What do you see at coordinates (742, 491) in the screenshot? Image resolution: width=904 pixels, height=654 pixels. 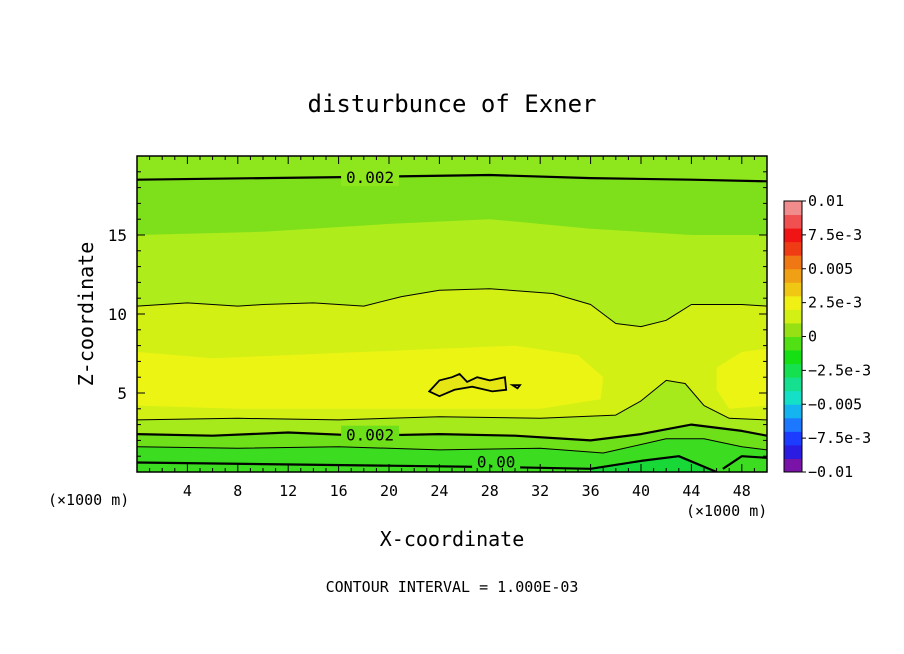 I see `x-tick-label: 48` at bounding box center [742, 491].